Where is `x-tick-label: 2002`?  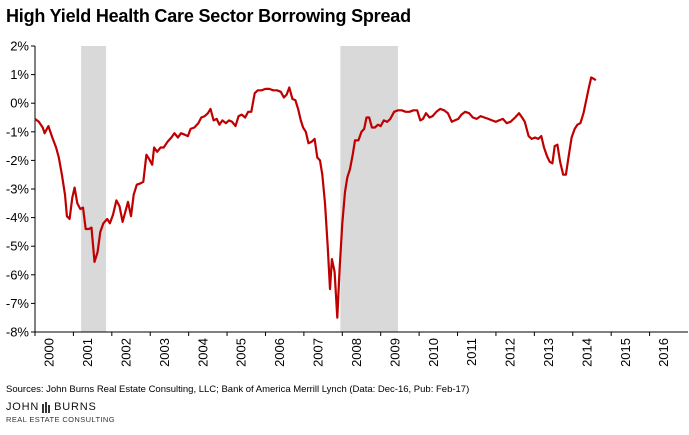
x-tick-label: 2002 is located at coordinates (125, 352).